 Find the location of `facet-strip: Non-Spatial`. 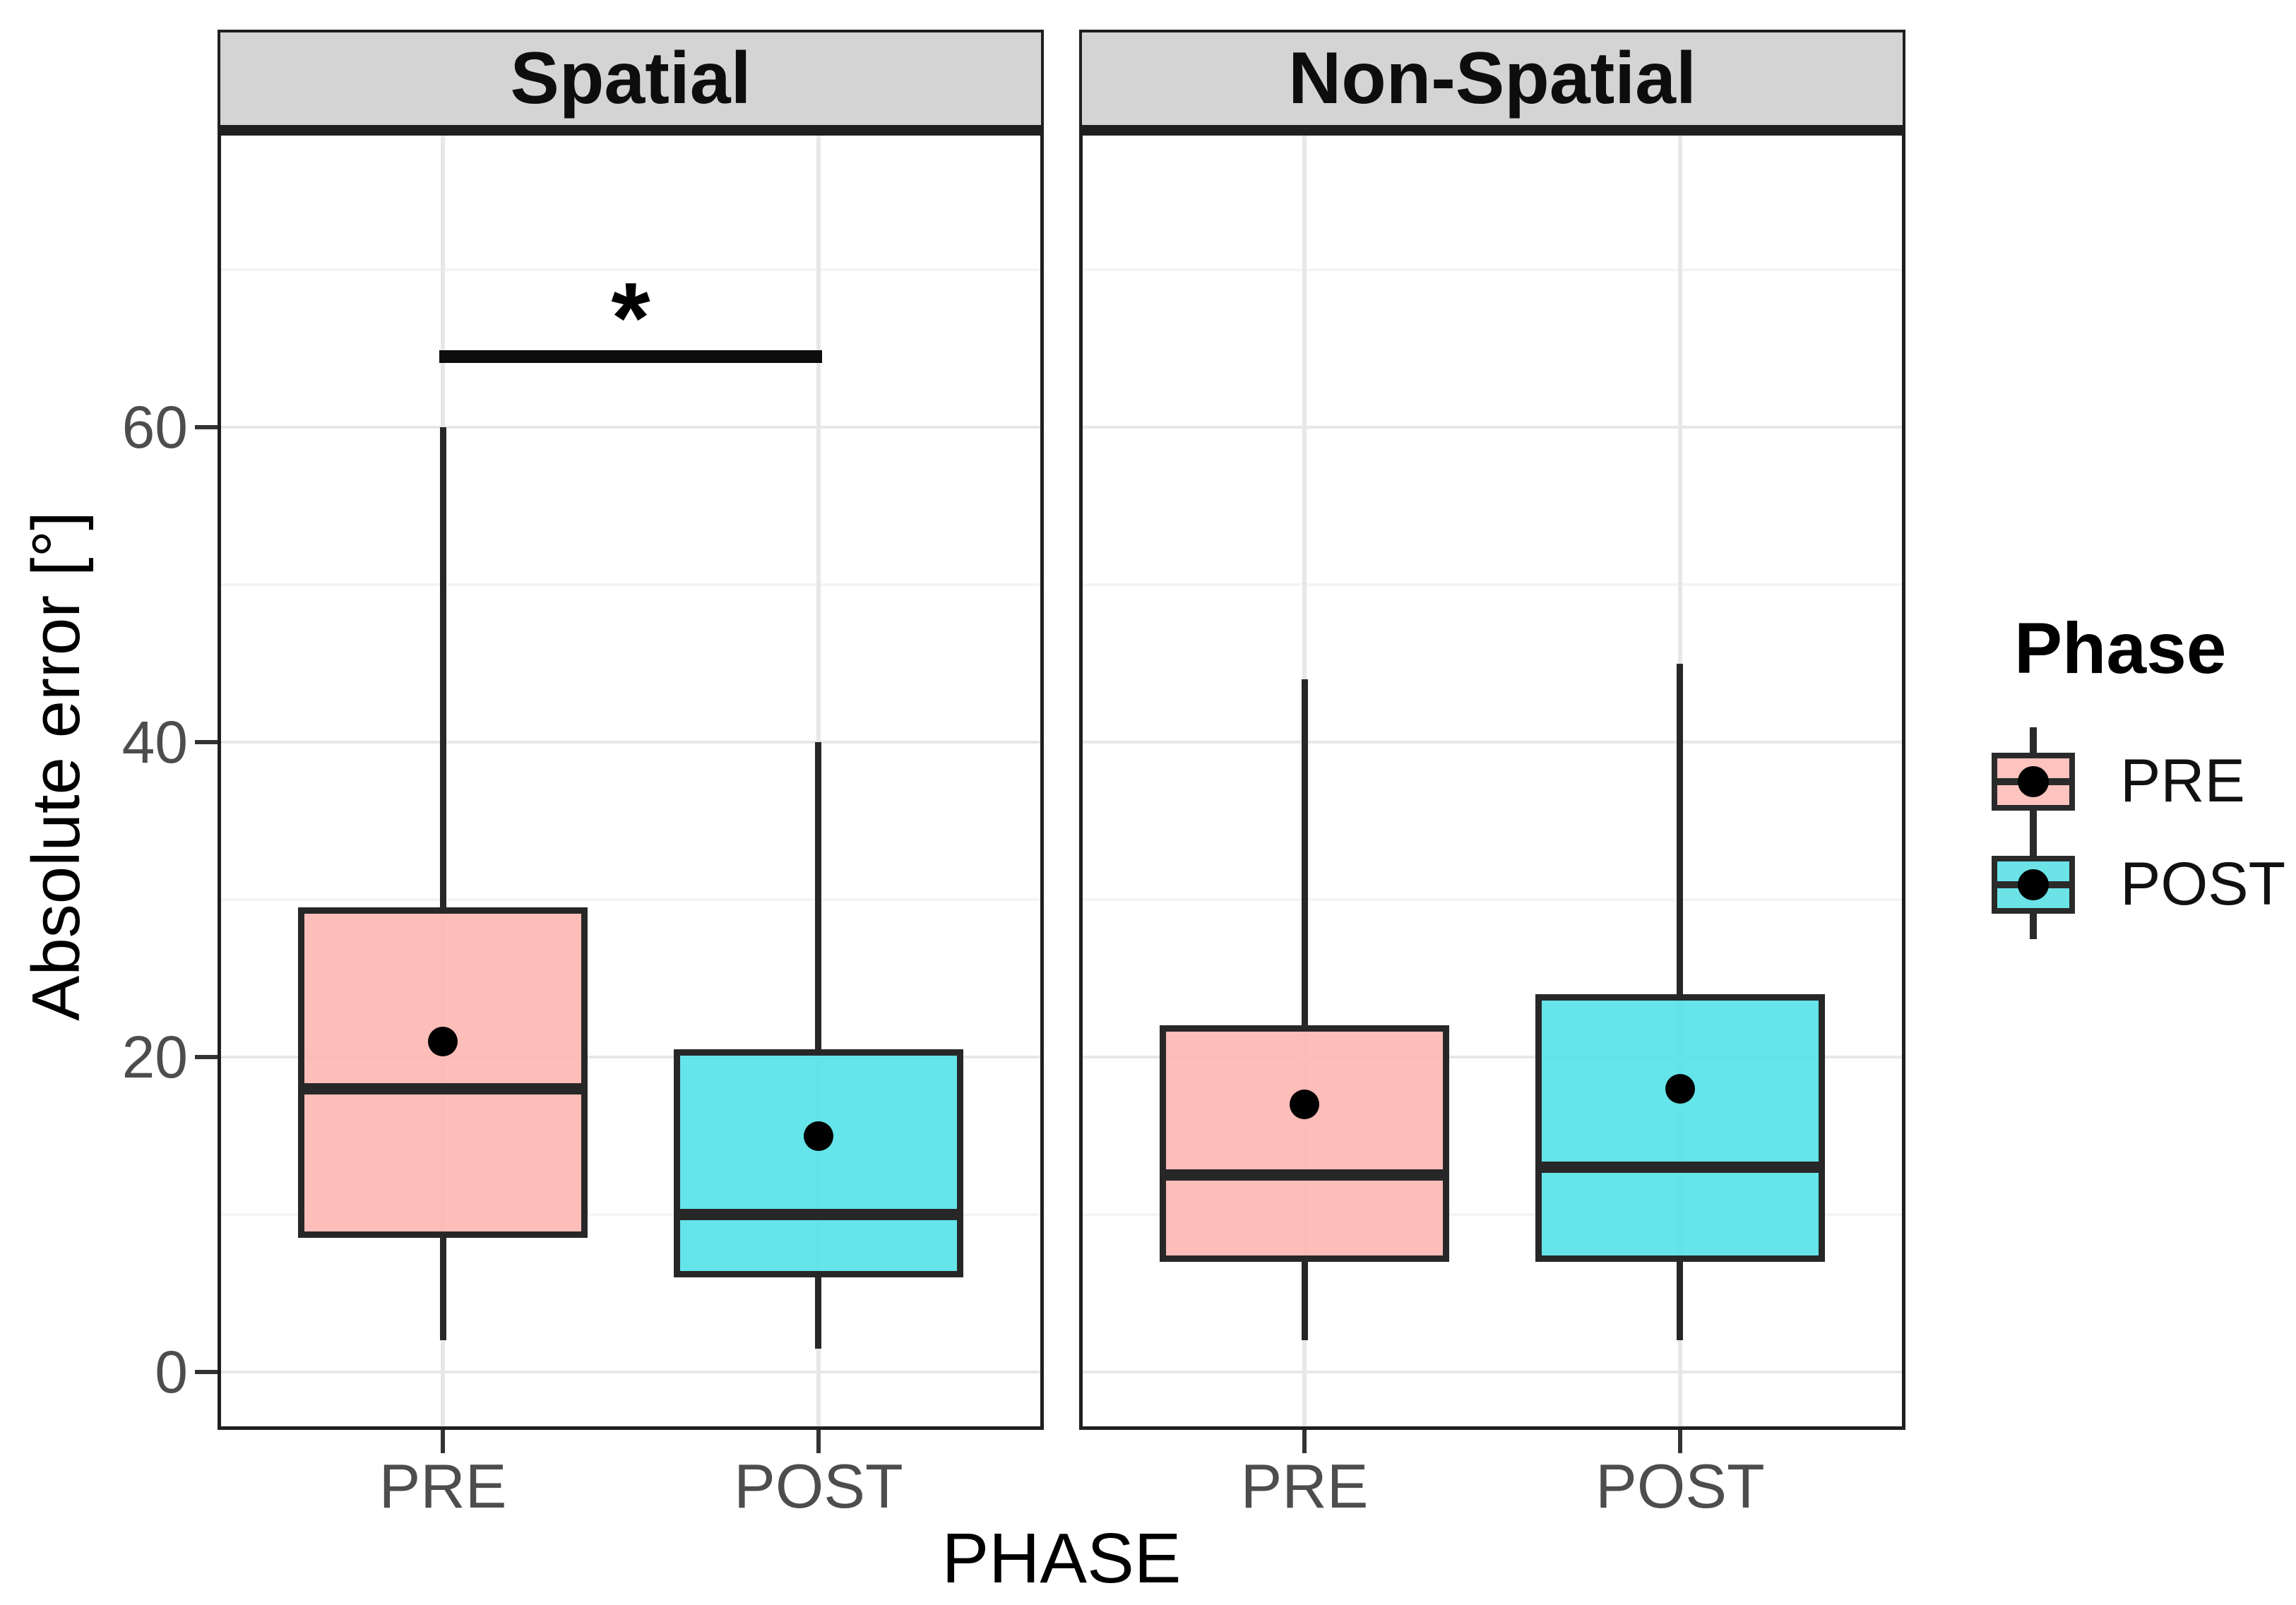

facet-strip: Non-Spatial is located at coordinates (1492, 81).